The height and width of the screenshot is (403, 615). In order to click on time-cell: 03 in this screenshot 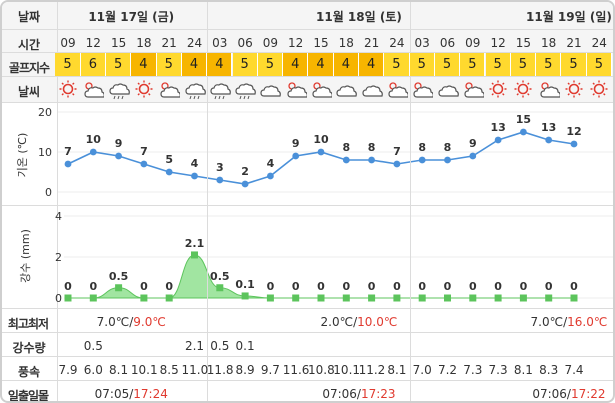, I will do `click(220, 43)`.